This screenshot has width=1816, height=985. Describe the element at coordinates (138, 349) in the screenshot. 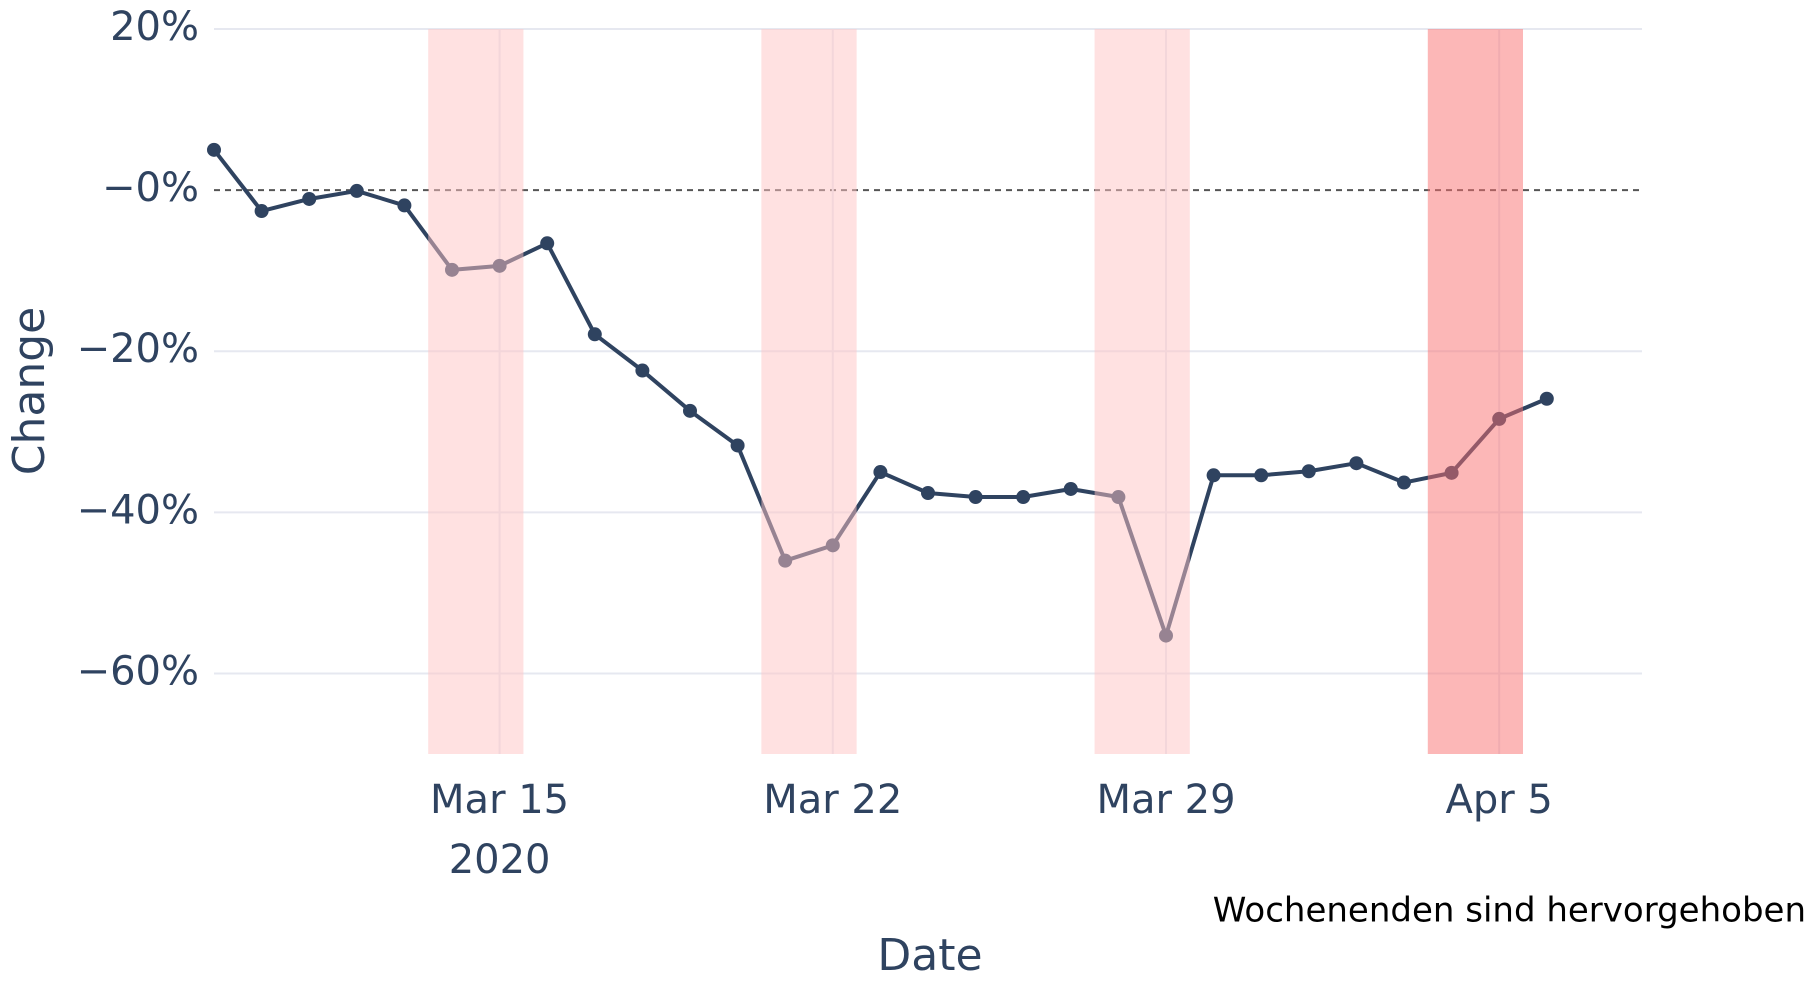

I see `y-tick-label: −20%` at that location.